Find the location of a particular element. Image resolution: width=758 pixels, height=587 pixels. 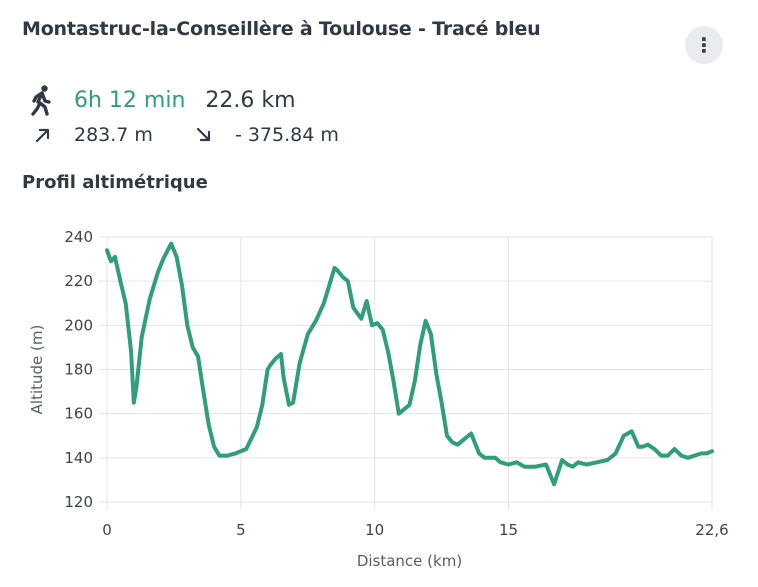

x-tick-label: 10 is located at coordinates (374, 530).